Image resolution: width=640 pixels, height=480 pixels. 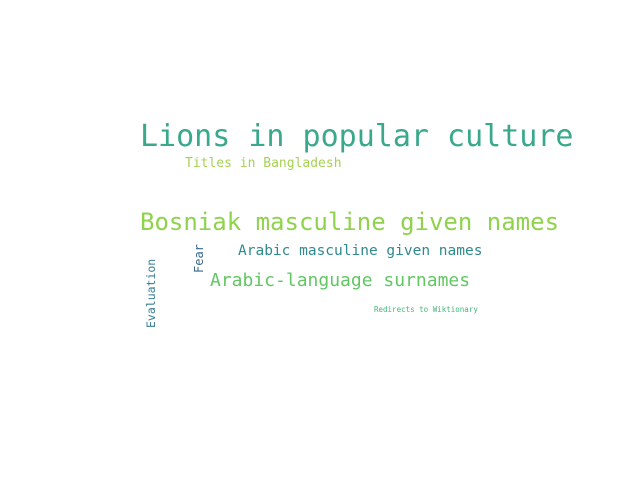 What do you see at coordinates (357, 136) in the screenshot?
I see `word-lions-in-popular-culture: Lions in popular culture` at bounding box center [357, 136].